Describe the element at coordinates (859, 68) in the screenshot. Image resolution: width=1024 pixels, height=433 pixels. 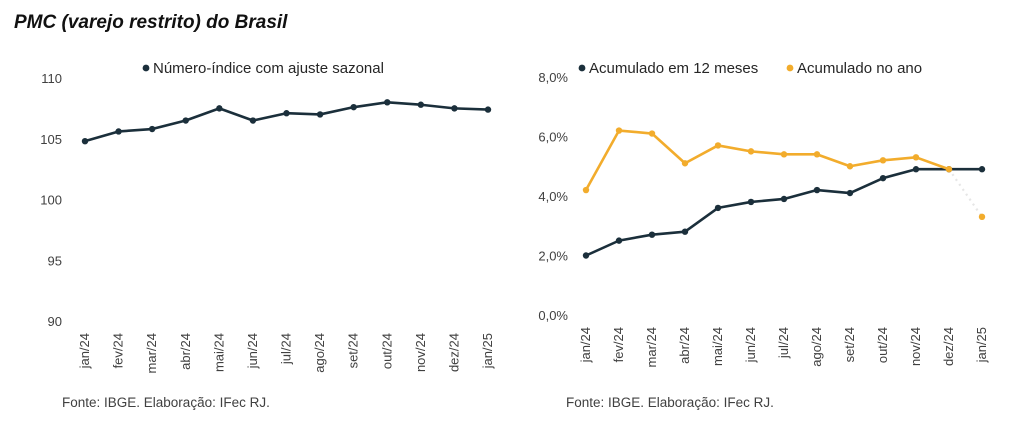
I see `legend-label: Acumulado no ano` at that location.